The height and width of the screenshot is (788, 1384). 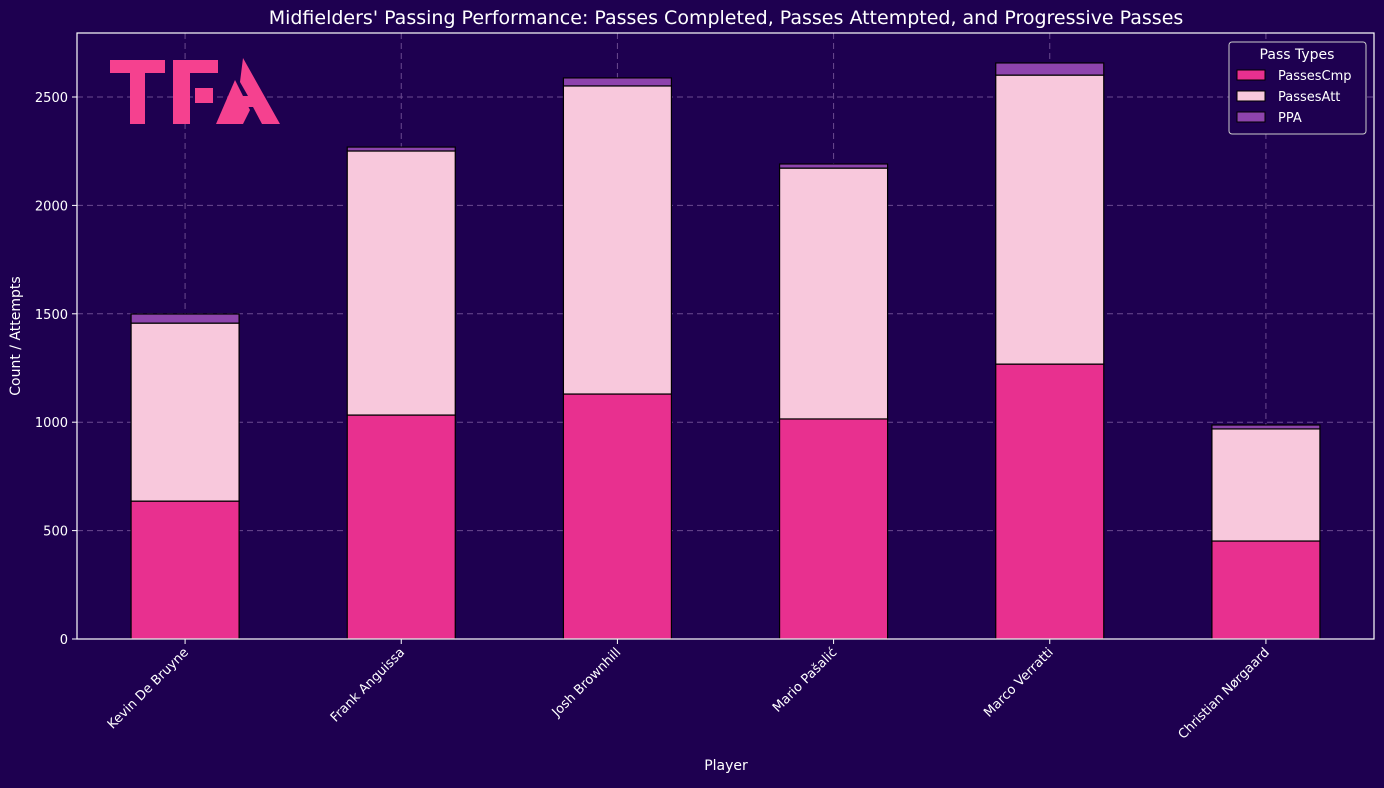 I want to click on legend-title: Pass Types, so click(x=1297, y=55).